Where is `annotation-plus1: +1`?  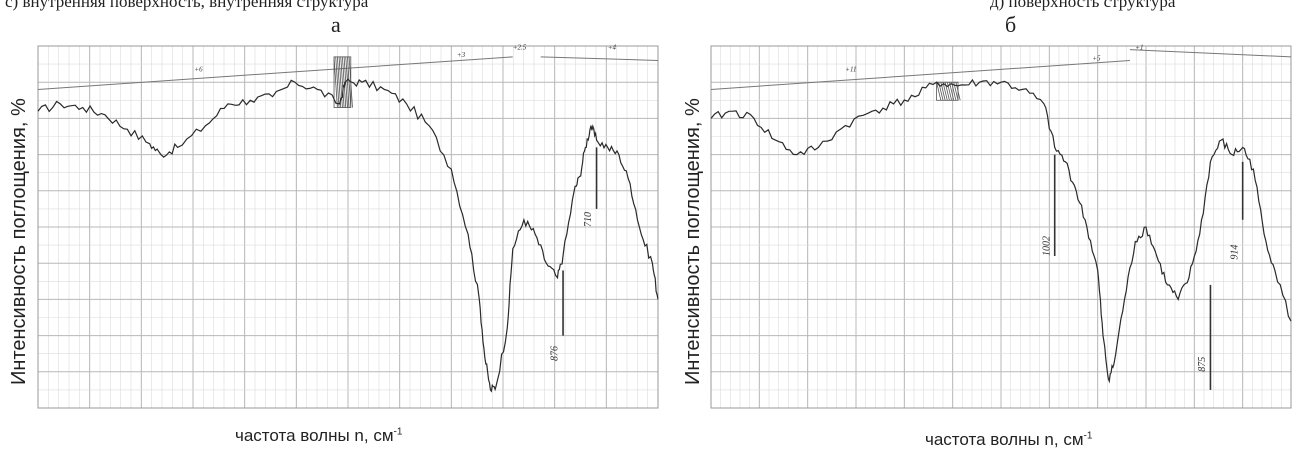 annotation-plus1: +1 is located at coordinates (1139, 48).